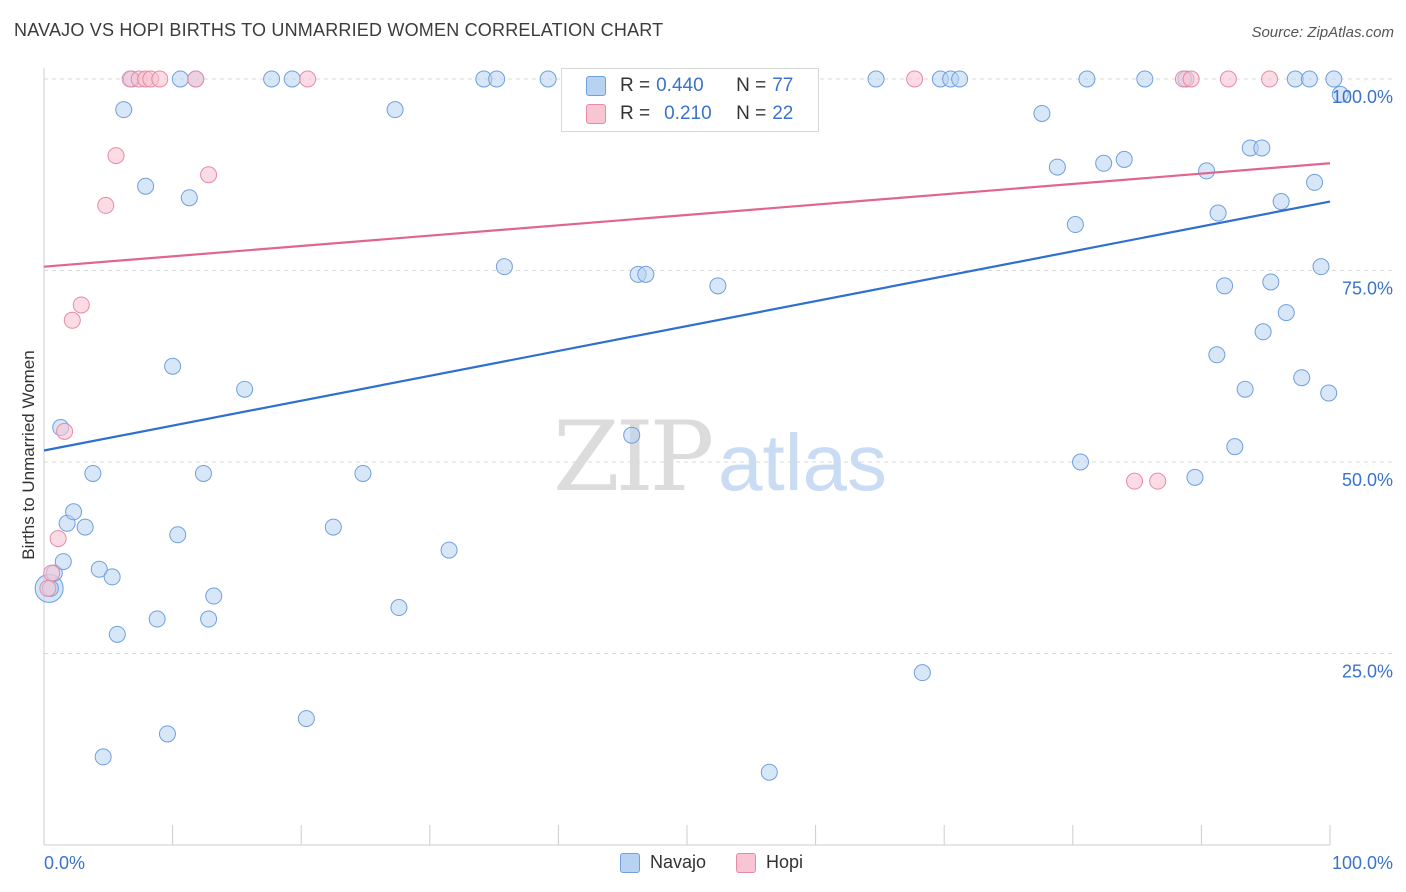 The width and height of the screenshot is (1406, 892). I want to click on legend-item-navajo: Navajo, so click(663, 862).